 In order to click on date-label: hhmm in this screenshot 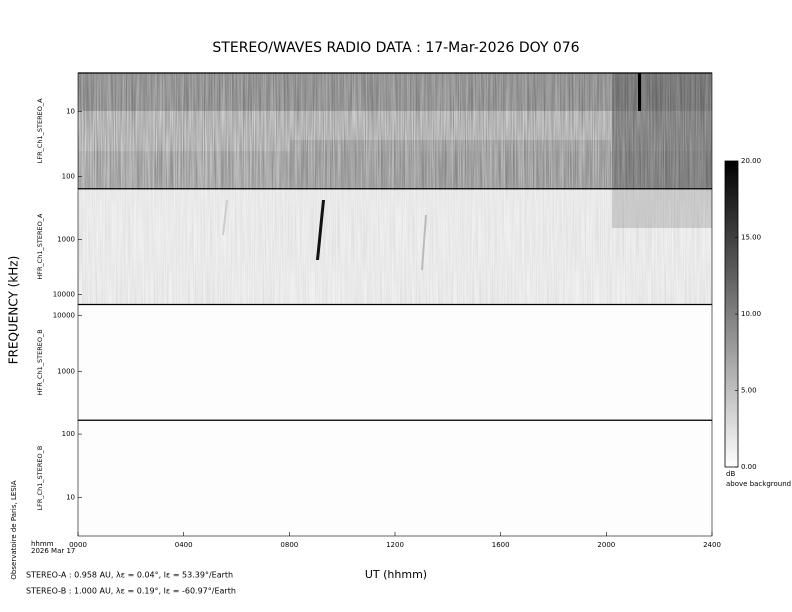, I will do `click(42, 544)`.